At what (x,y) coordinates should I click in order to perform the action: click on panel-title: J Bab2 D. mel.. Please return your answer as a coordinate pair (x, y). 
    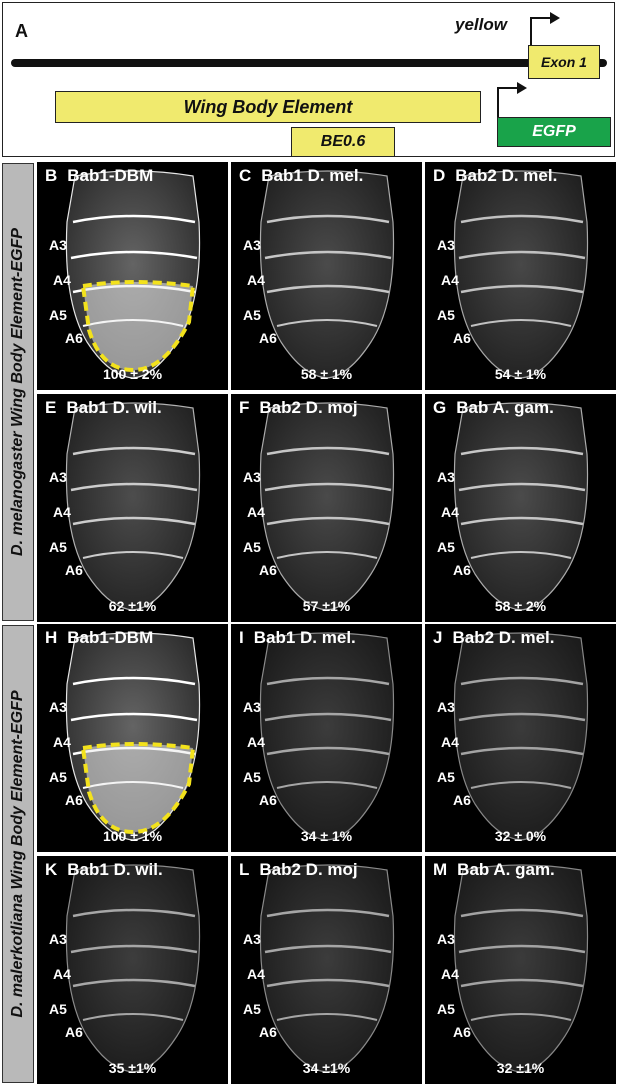
    Looking at the image, I should click on (494, 638).